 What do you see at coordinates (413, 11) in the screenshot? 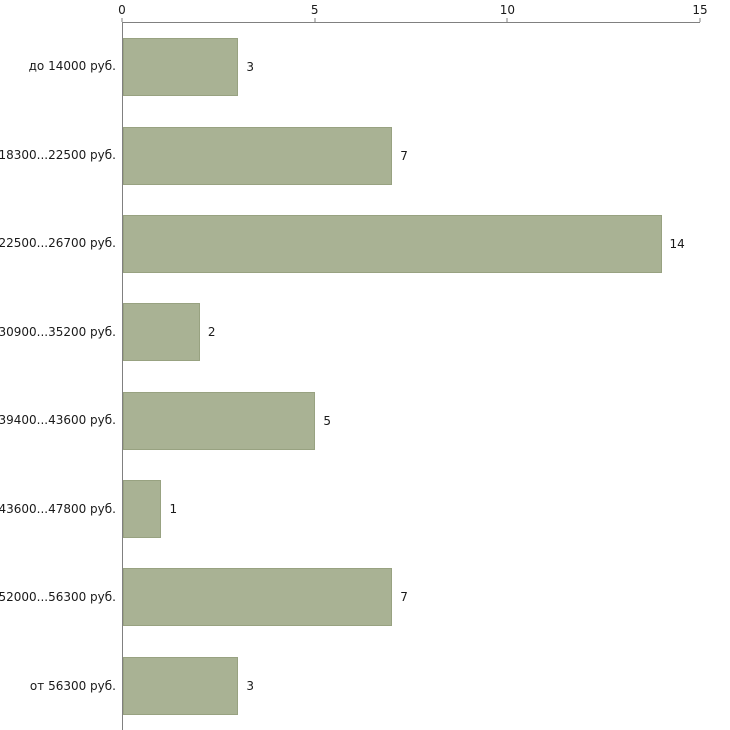
I see `x-axis: 0 5 10 15` at bounding box center [413, 11].